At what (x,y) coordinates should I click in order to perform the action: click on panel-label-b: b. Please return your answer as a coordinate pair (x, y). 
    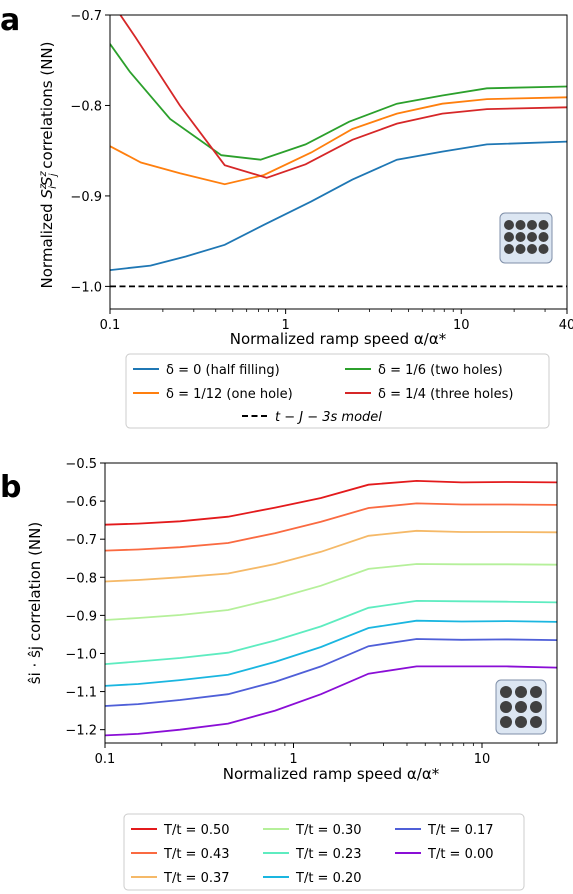
    Looking at the image, I should click on (10, 487).